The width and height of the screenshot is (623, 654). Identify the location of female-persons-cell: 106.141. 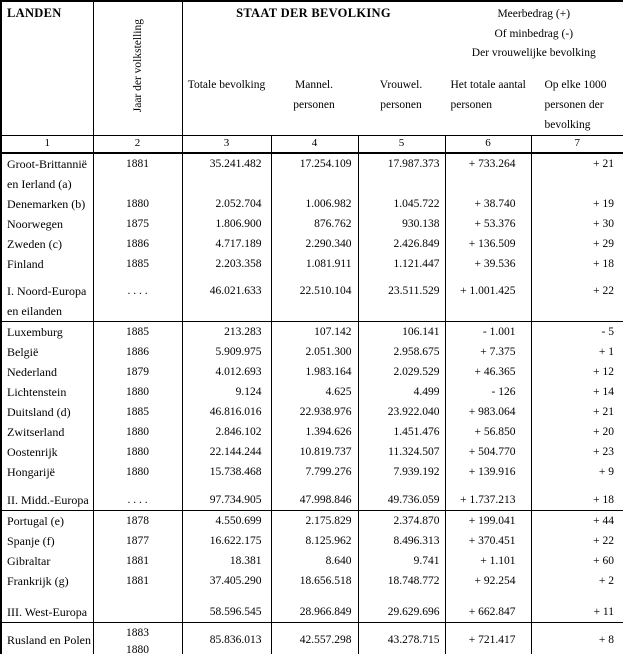
(401, 331).